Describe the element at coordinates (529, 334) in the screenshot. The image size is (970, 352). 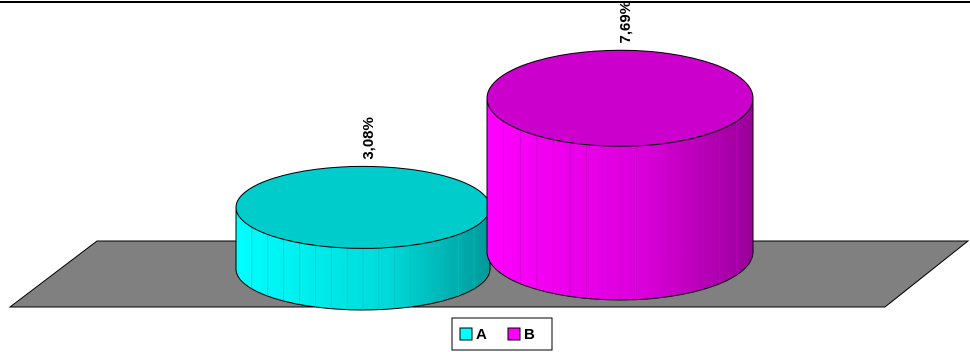
I see `legend-label: B` at that location.